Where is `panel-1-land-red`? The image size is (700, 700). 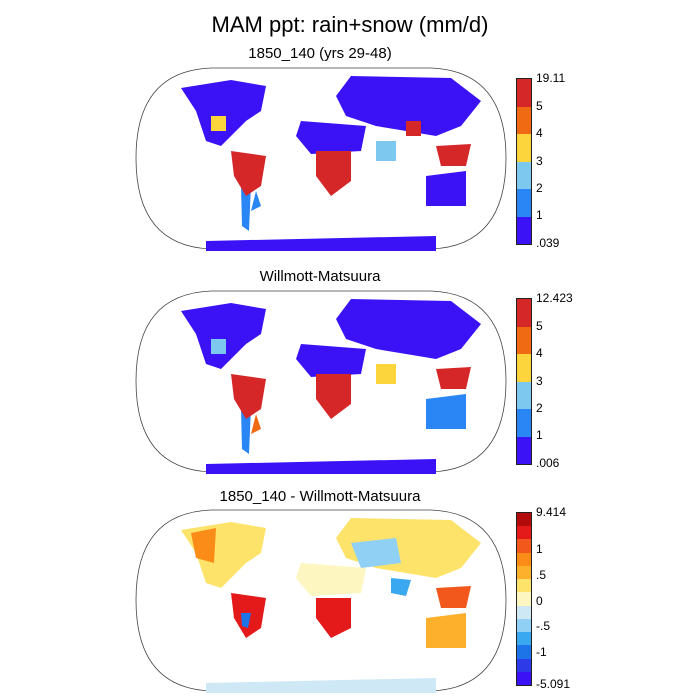 panel-1-land-red is located at coordinates (351, 158).